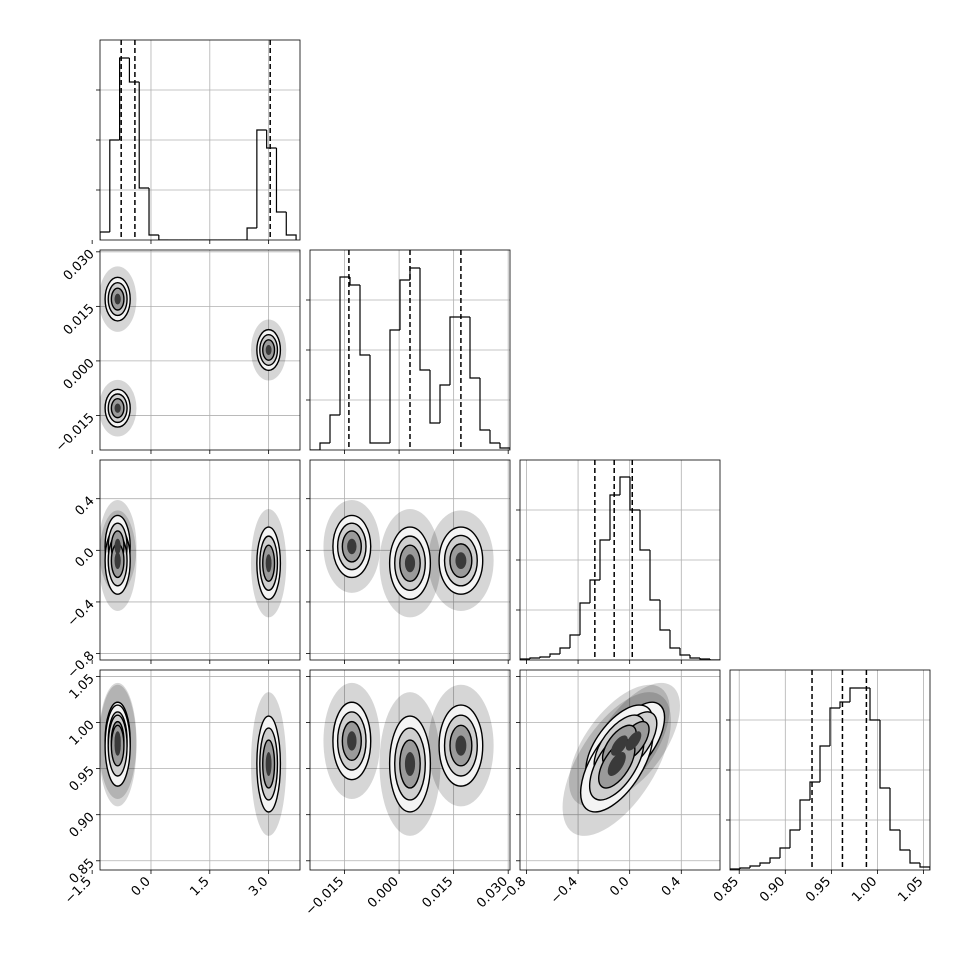 The width and height of the screenshot is (970, 970). Describe the element at coordinates (79, 374) in the screenshot. I see `y-tick-label: 0.000` at that location.